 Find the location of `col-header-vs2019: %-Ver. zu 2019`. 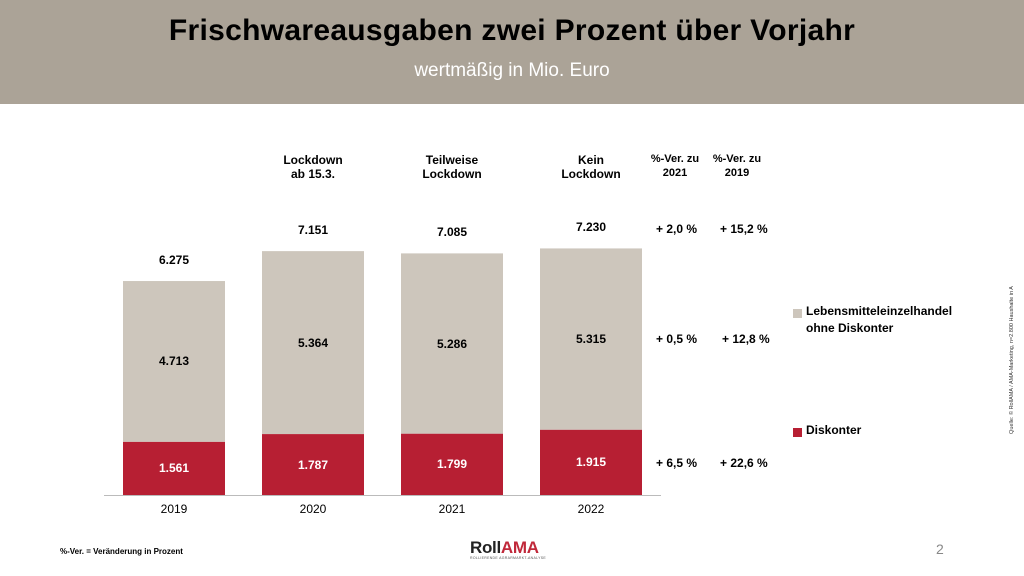

col-header-vs2019: %-Ver. zu 2019 is located at coordinates (737, 166).